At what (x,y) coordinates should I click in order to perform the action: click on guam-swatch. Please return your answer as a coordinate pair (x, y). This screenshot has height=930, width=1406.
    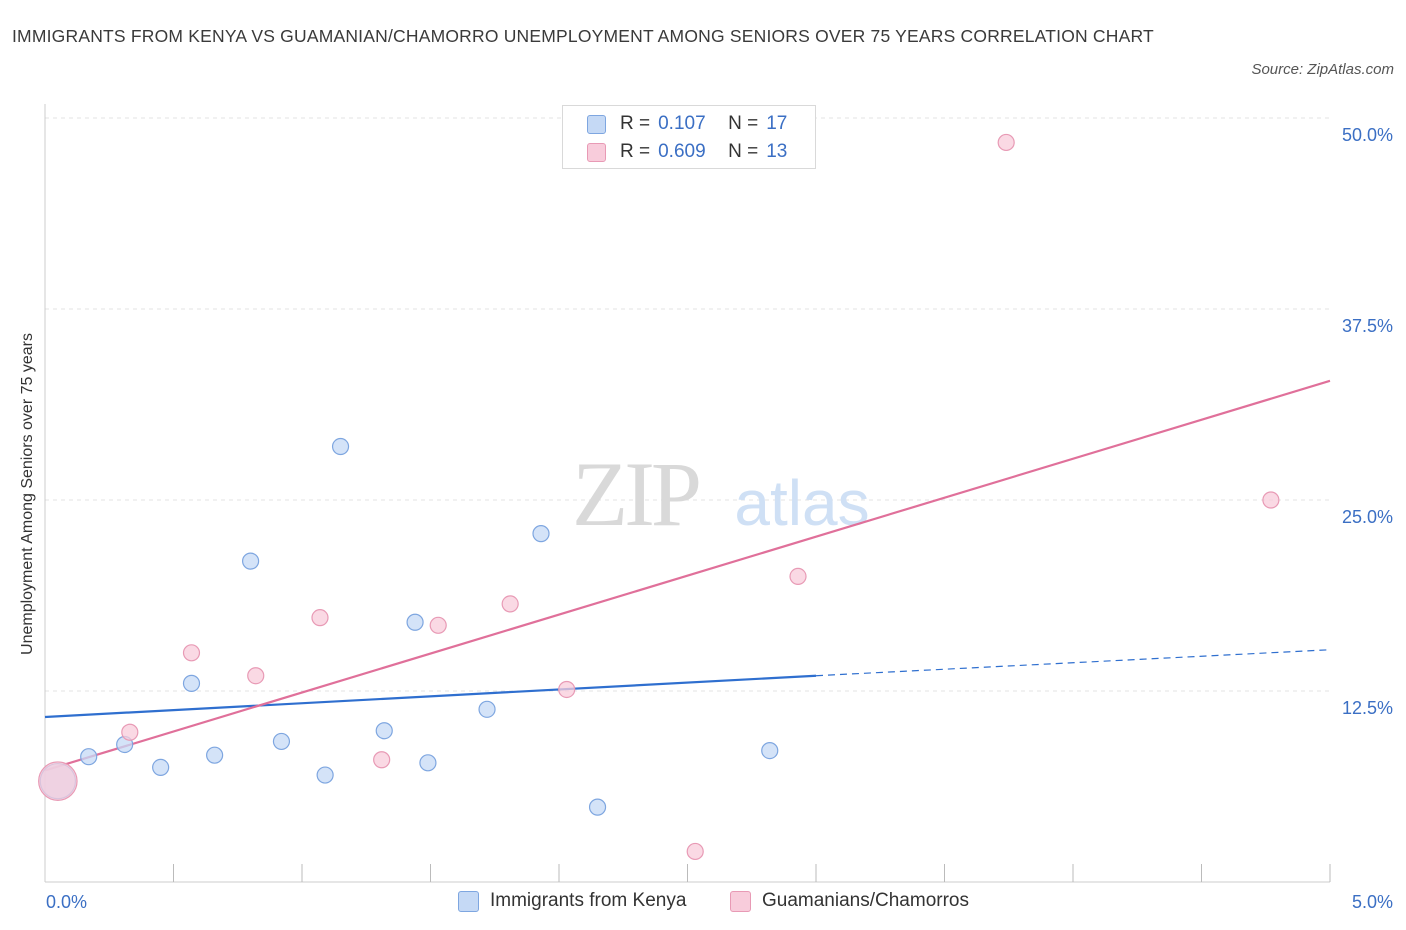
    Looking at the image, I should click on (596, 152).